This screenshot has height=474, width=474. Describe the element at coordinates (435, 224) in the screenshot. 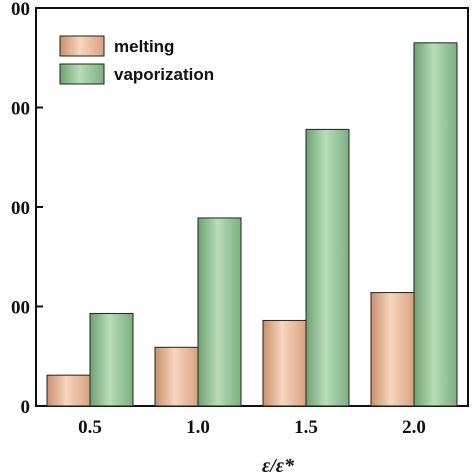

I see `bar-vaporization-2.0` at that location.